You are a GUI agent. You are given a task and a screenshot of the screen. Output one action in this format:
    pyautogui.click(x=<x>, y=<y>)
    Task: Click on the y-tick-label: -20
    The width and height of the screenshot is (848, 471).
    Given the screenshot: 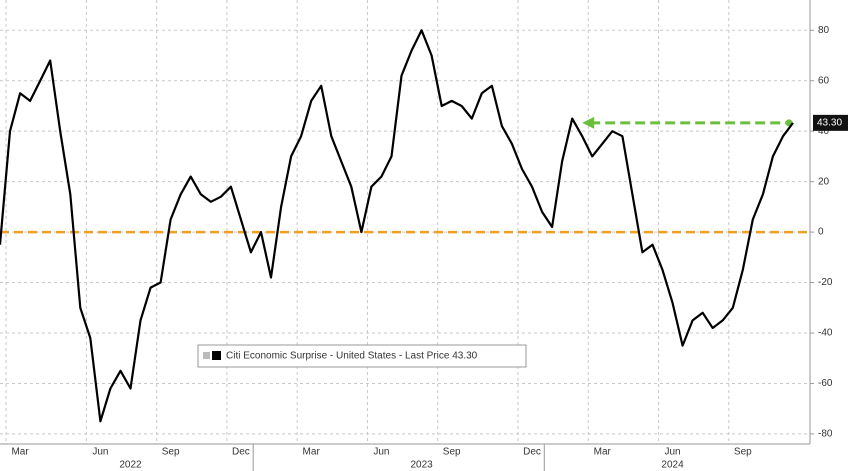 What is the action you would take?
    pyautogui.click(x=825, y=282)
    